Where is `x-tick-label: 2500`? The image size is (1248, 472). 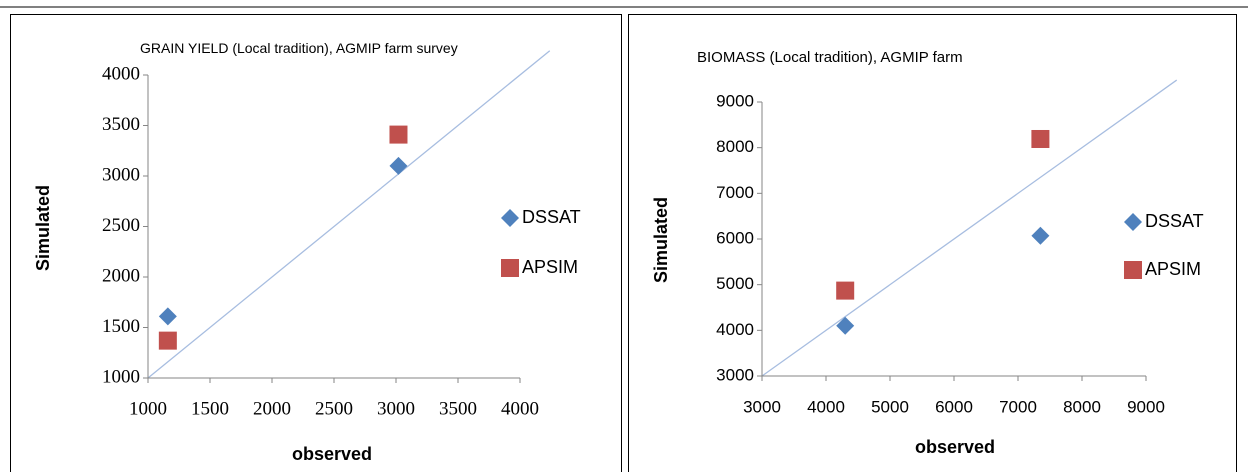 x-tick-label: 2500 is located at coordinates (334, 408).